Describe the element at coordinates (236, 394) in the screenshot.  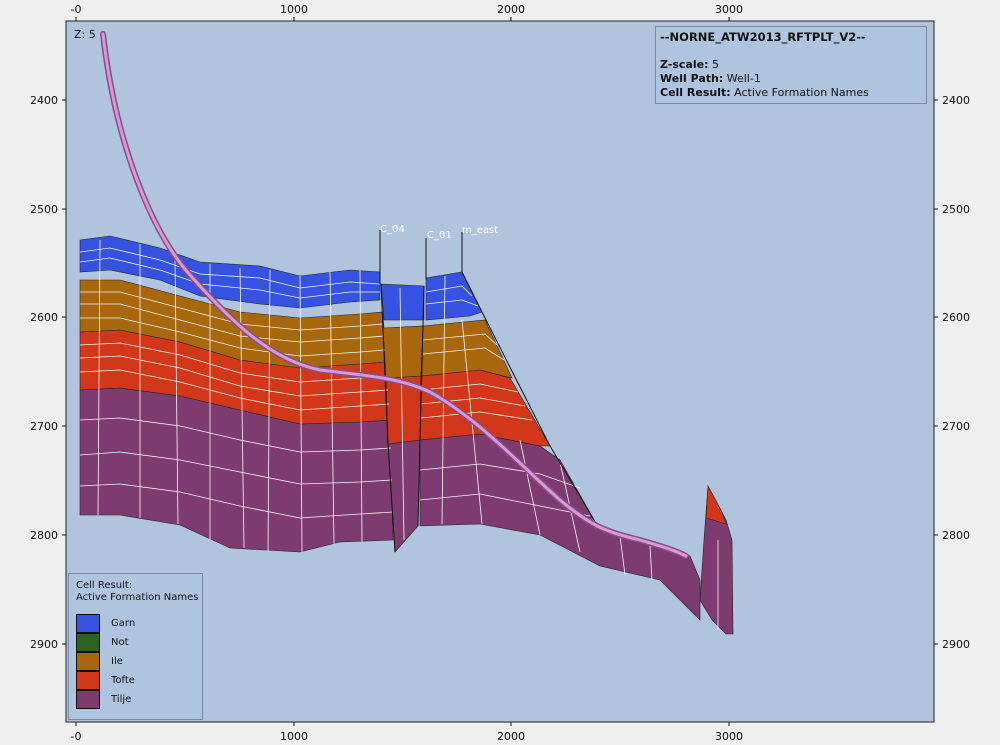
I see `fault-block-west` at that location.